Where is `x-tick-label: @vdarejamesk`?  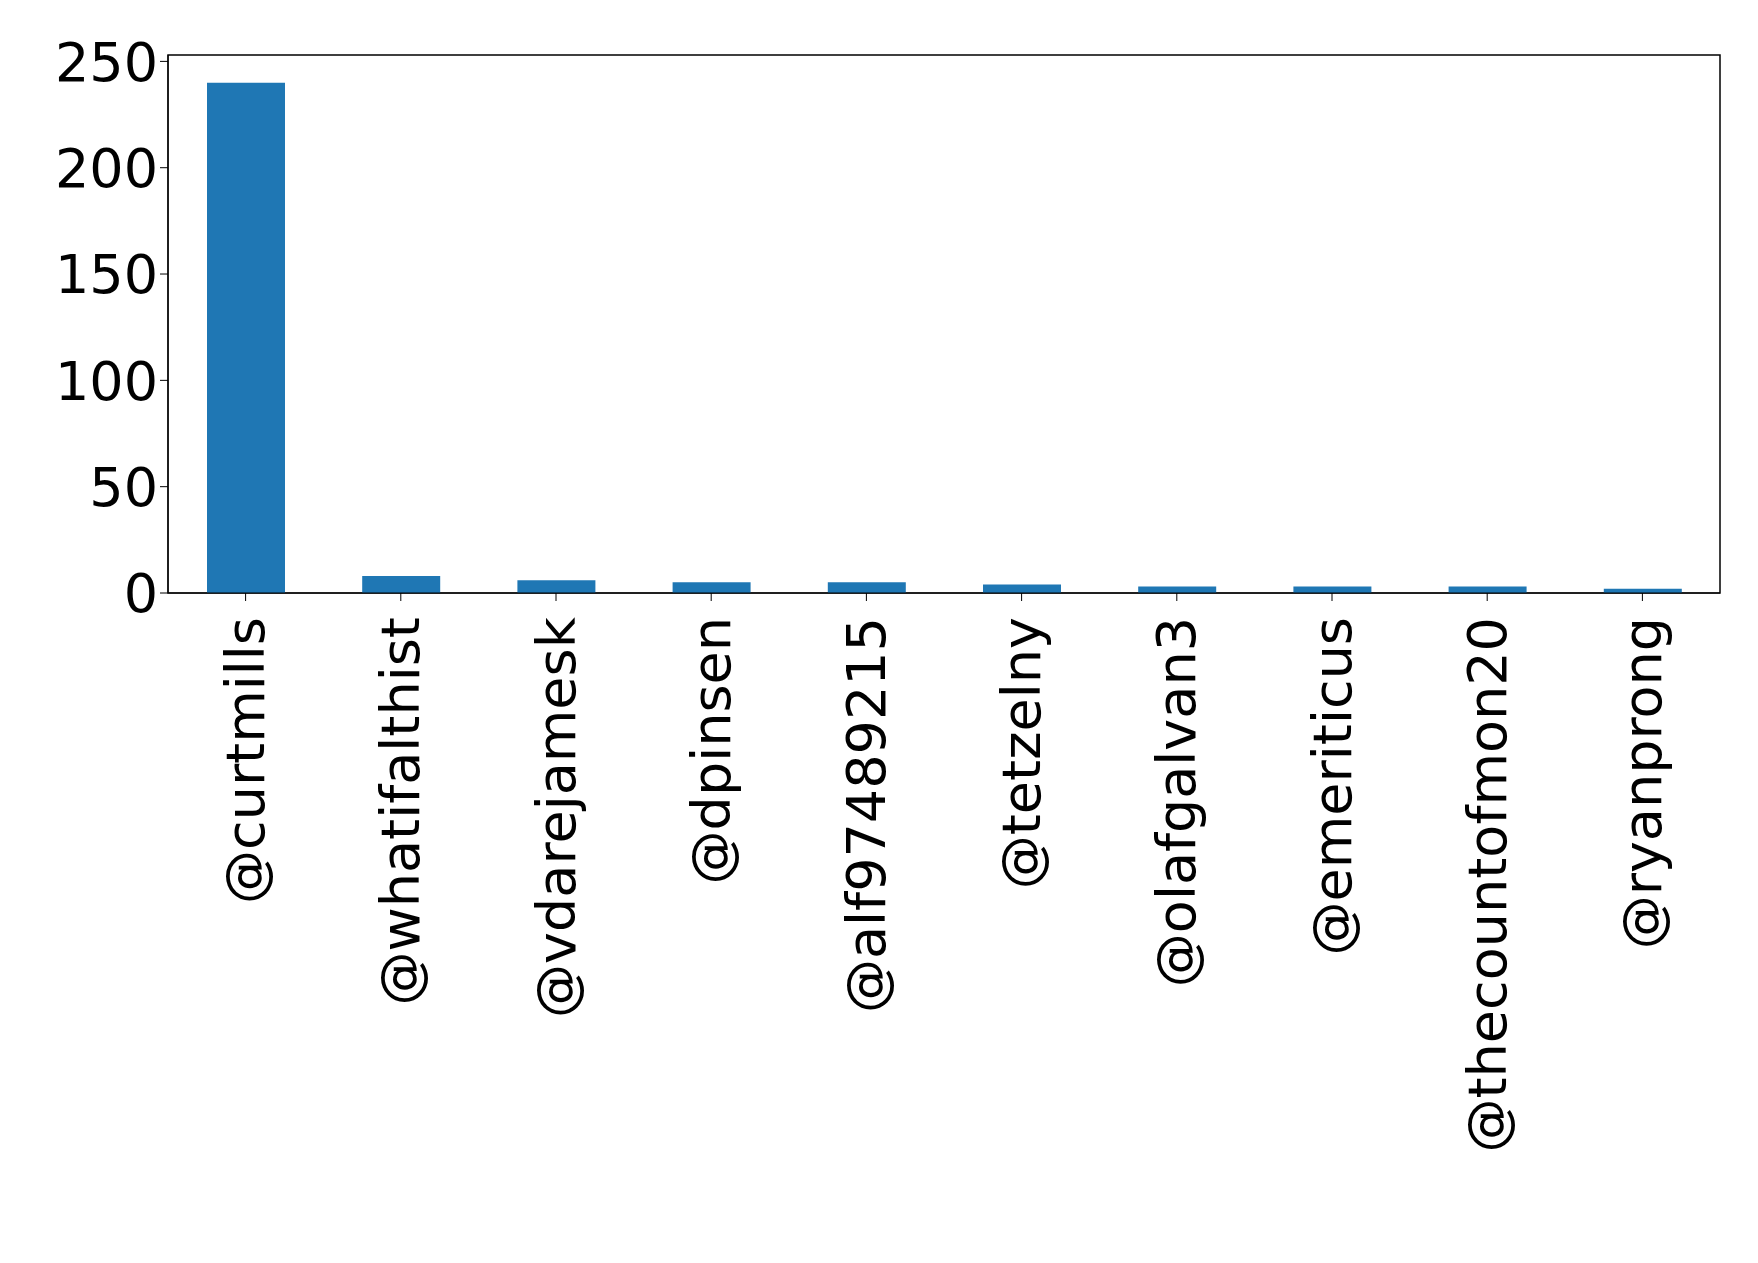 x-tick-label: @vdarejamesk is located at coordinates (556, 817).